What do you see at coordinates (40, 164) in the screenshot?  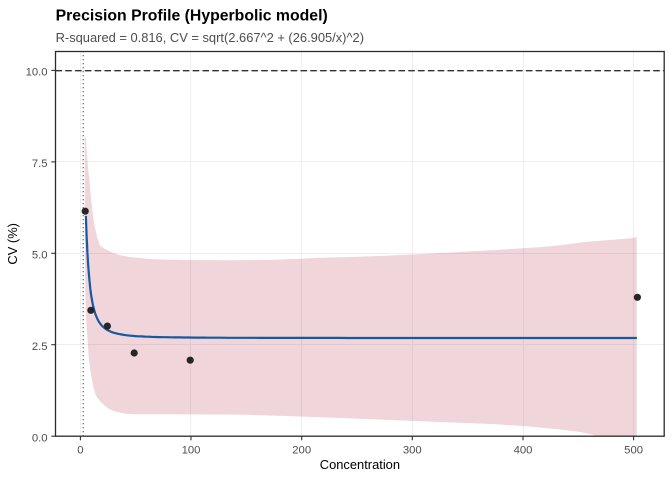 I see `svg-text: 7.5` at bounding box center [40, 164].